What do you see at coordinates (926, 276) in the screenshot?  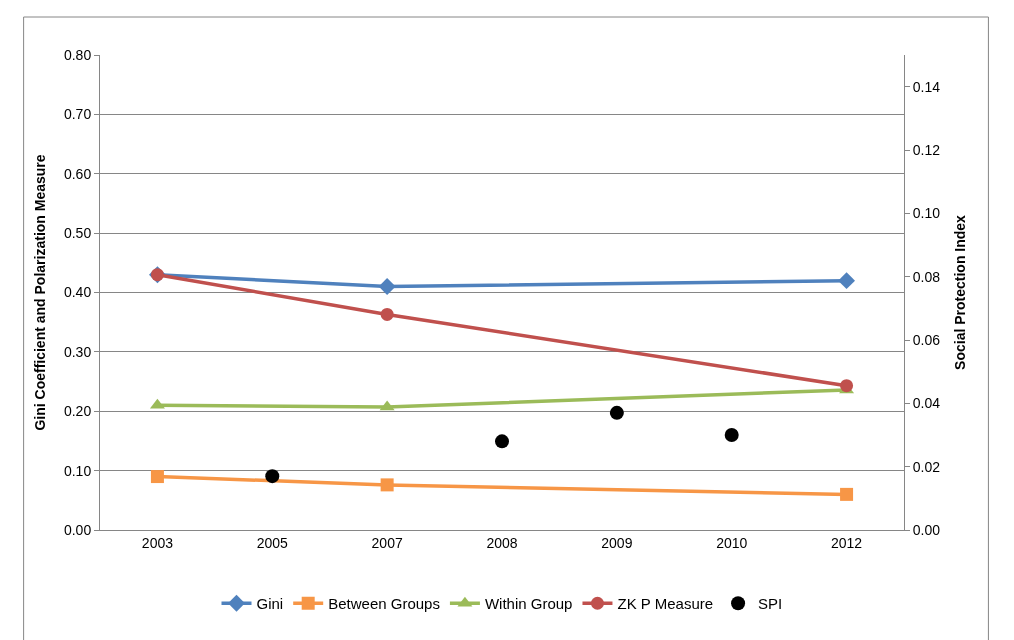 I see `y2-tick-label: 0.08` at bounding box center [926, 276].